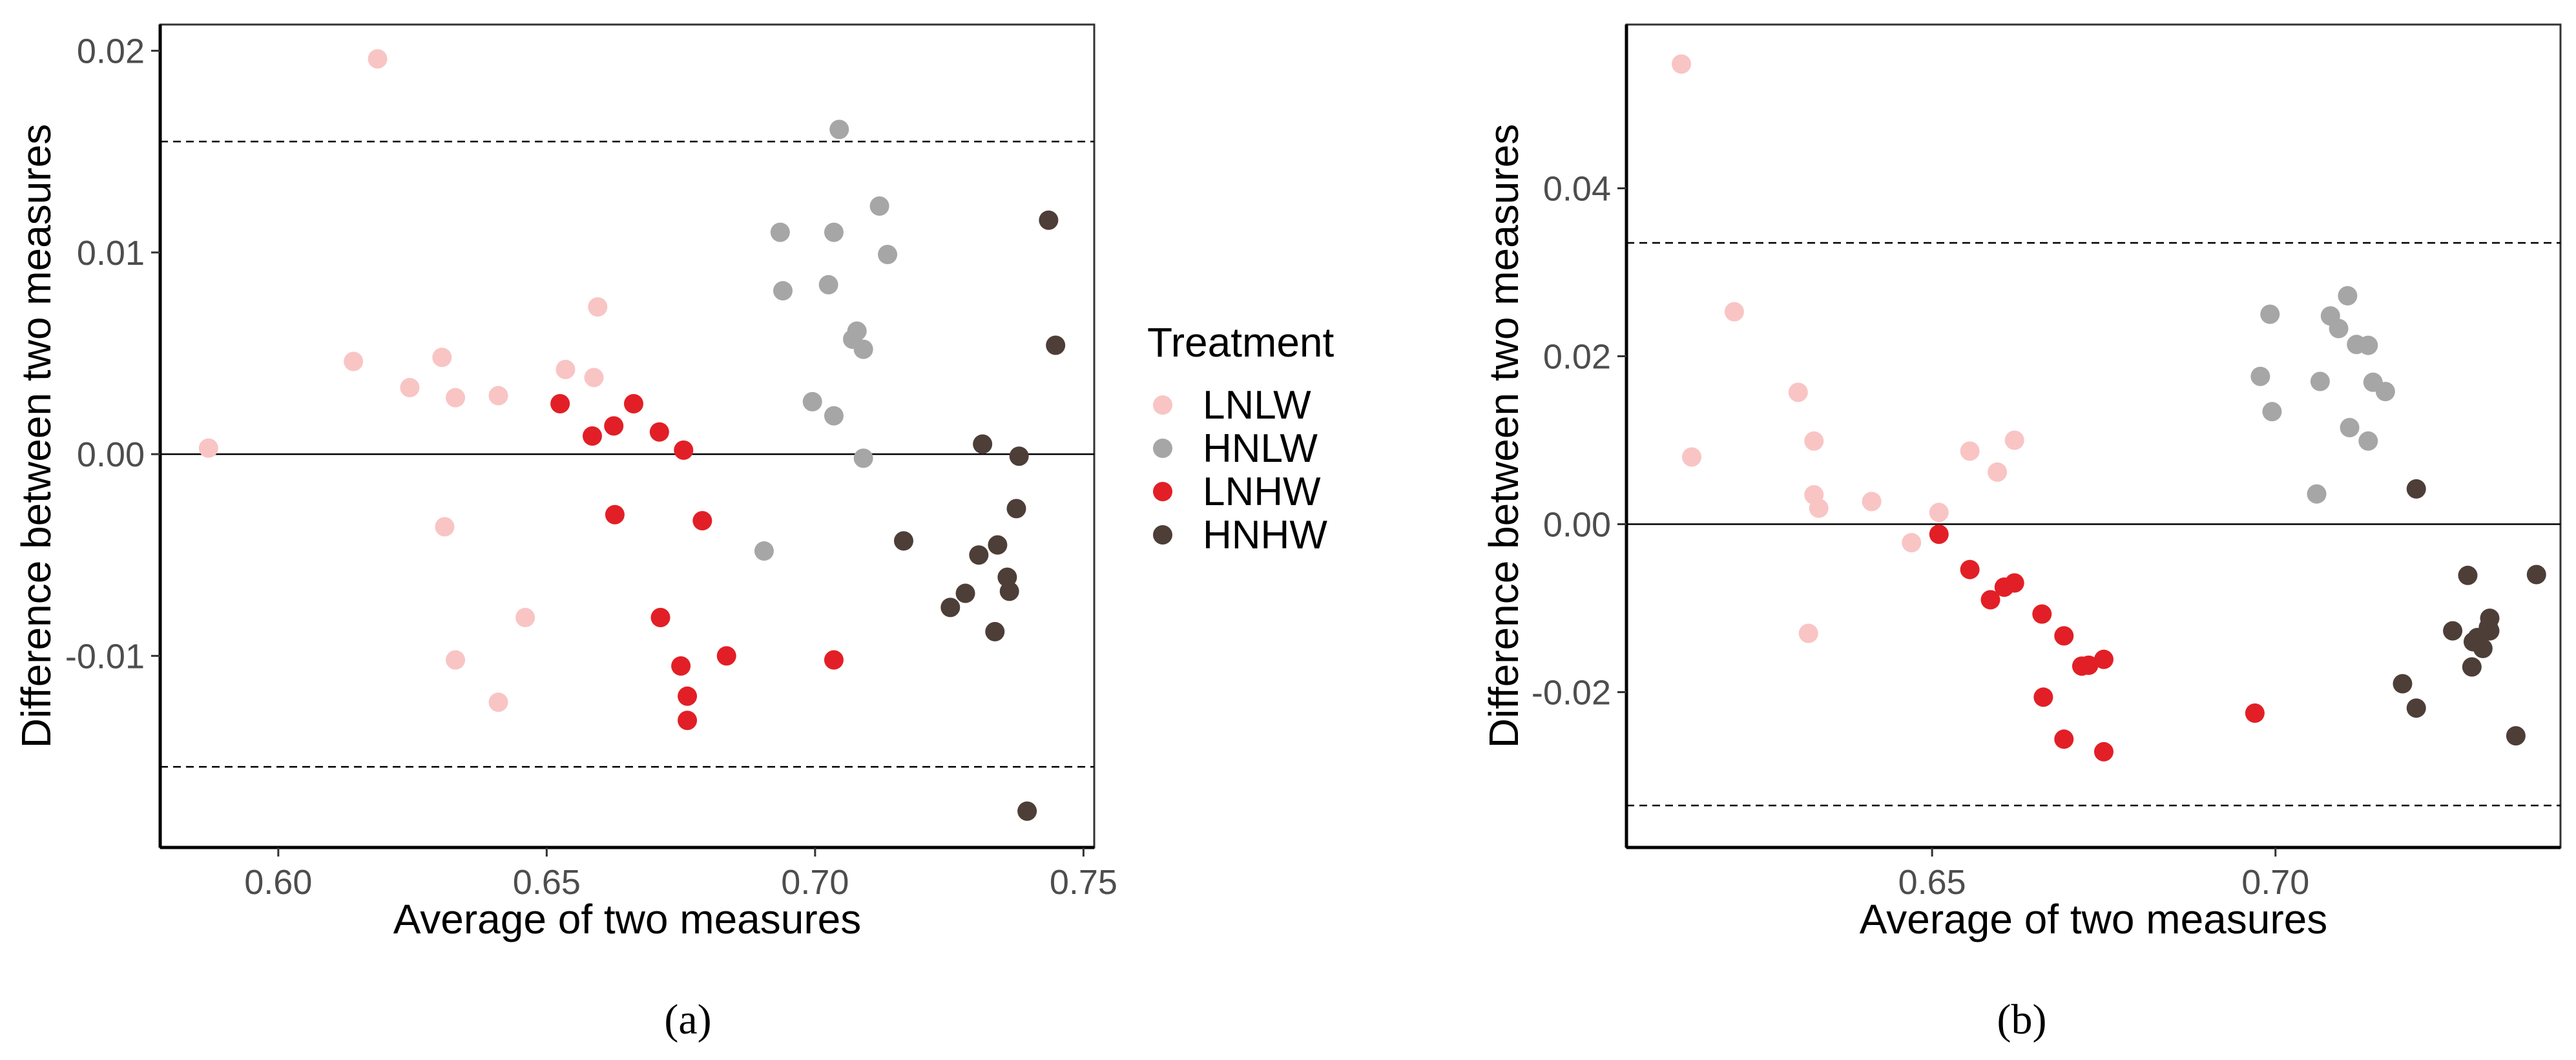 The height and width of the screenshot is (1060, 2576). What do you see at coordinates (815, 882) in the screenshot?
I see `panel-a-x-tick-label: 0.70` at bounding box center [815, 882].